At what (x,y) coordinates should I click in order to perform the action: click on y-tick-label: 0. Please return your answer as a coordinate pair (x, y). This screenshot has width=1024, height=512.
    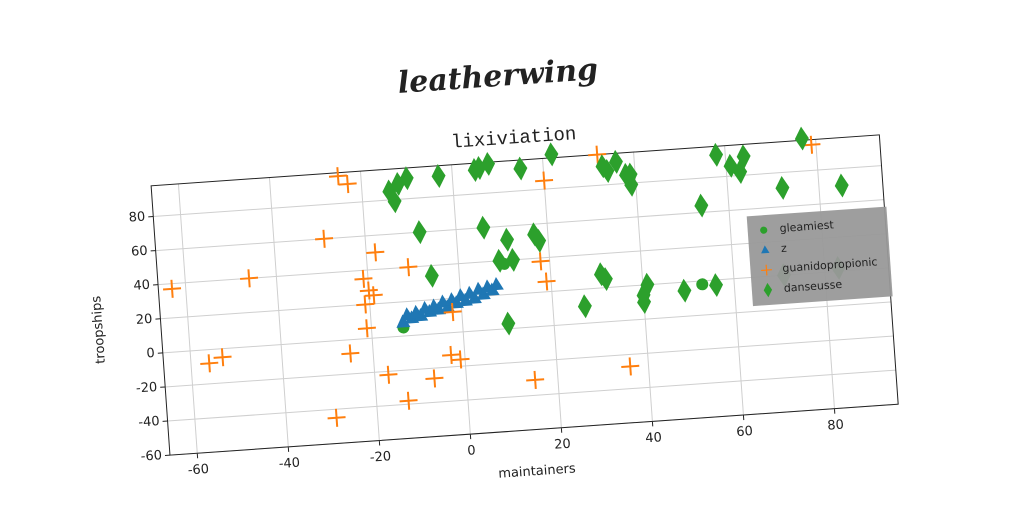
    Looking at the image, I should click on (150, 354).